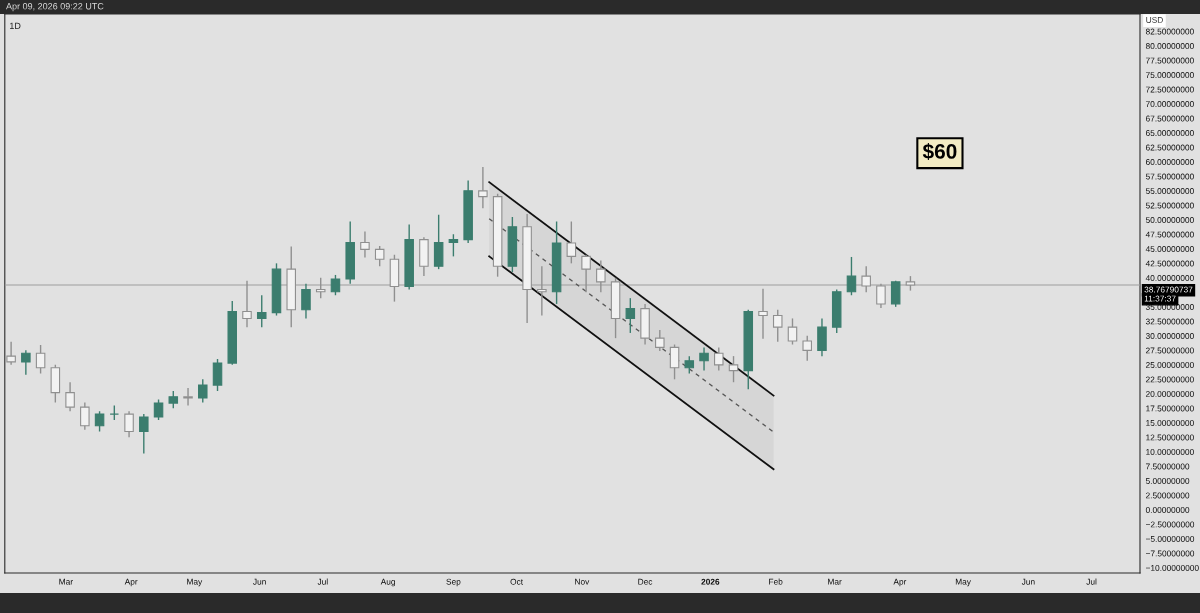 This screenshot has height=613, width=1200. Describe the element at coordinates (710, 581) in the screenshot. I see `x-tick-label: 2026` at that location.